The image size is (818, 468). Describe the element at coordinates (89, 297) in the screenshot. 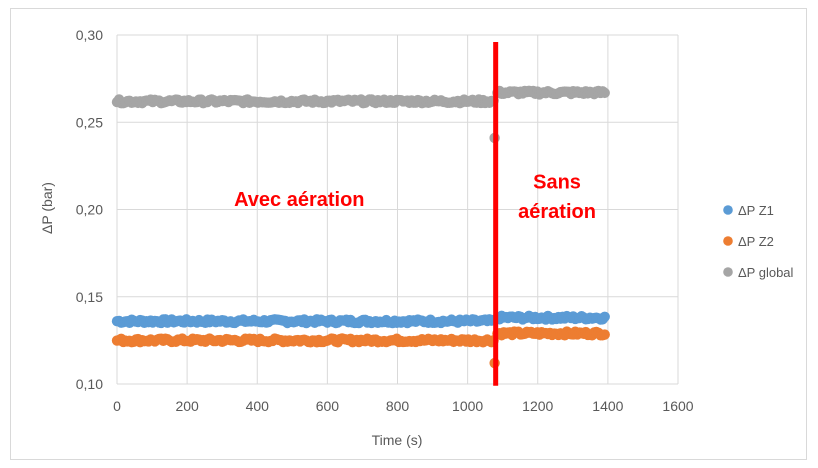

I see `y-tick-label: 0,15` at that location.